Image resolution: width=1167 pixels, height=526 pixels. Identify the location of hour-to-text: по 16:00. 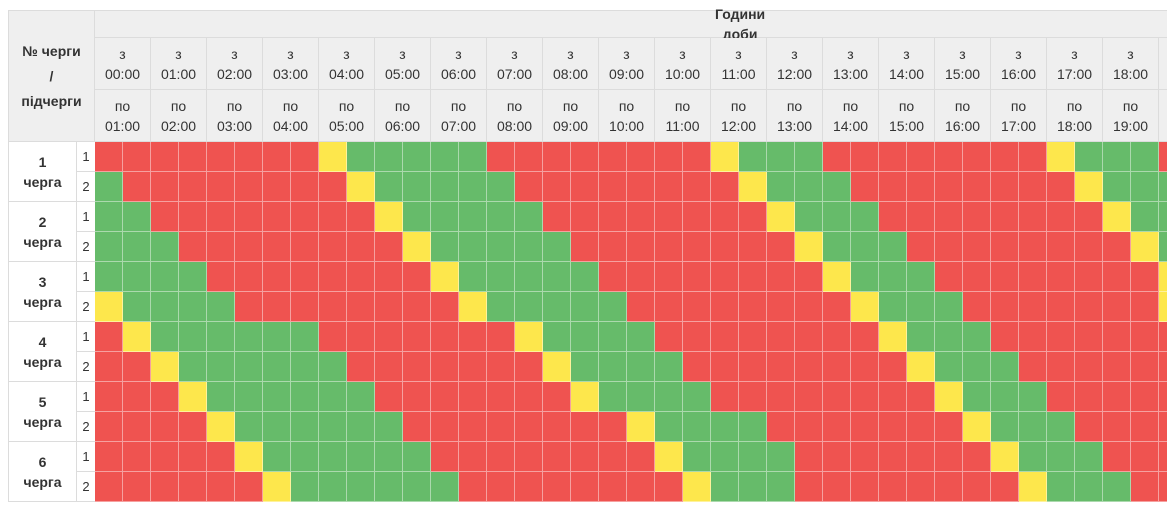
(962, 115).